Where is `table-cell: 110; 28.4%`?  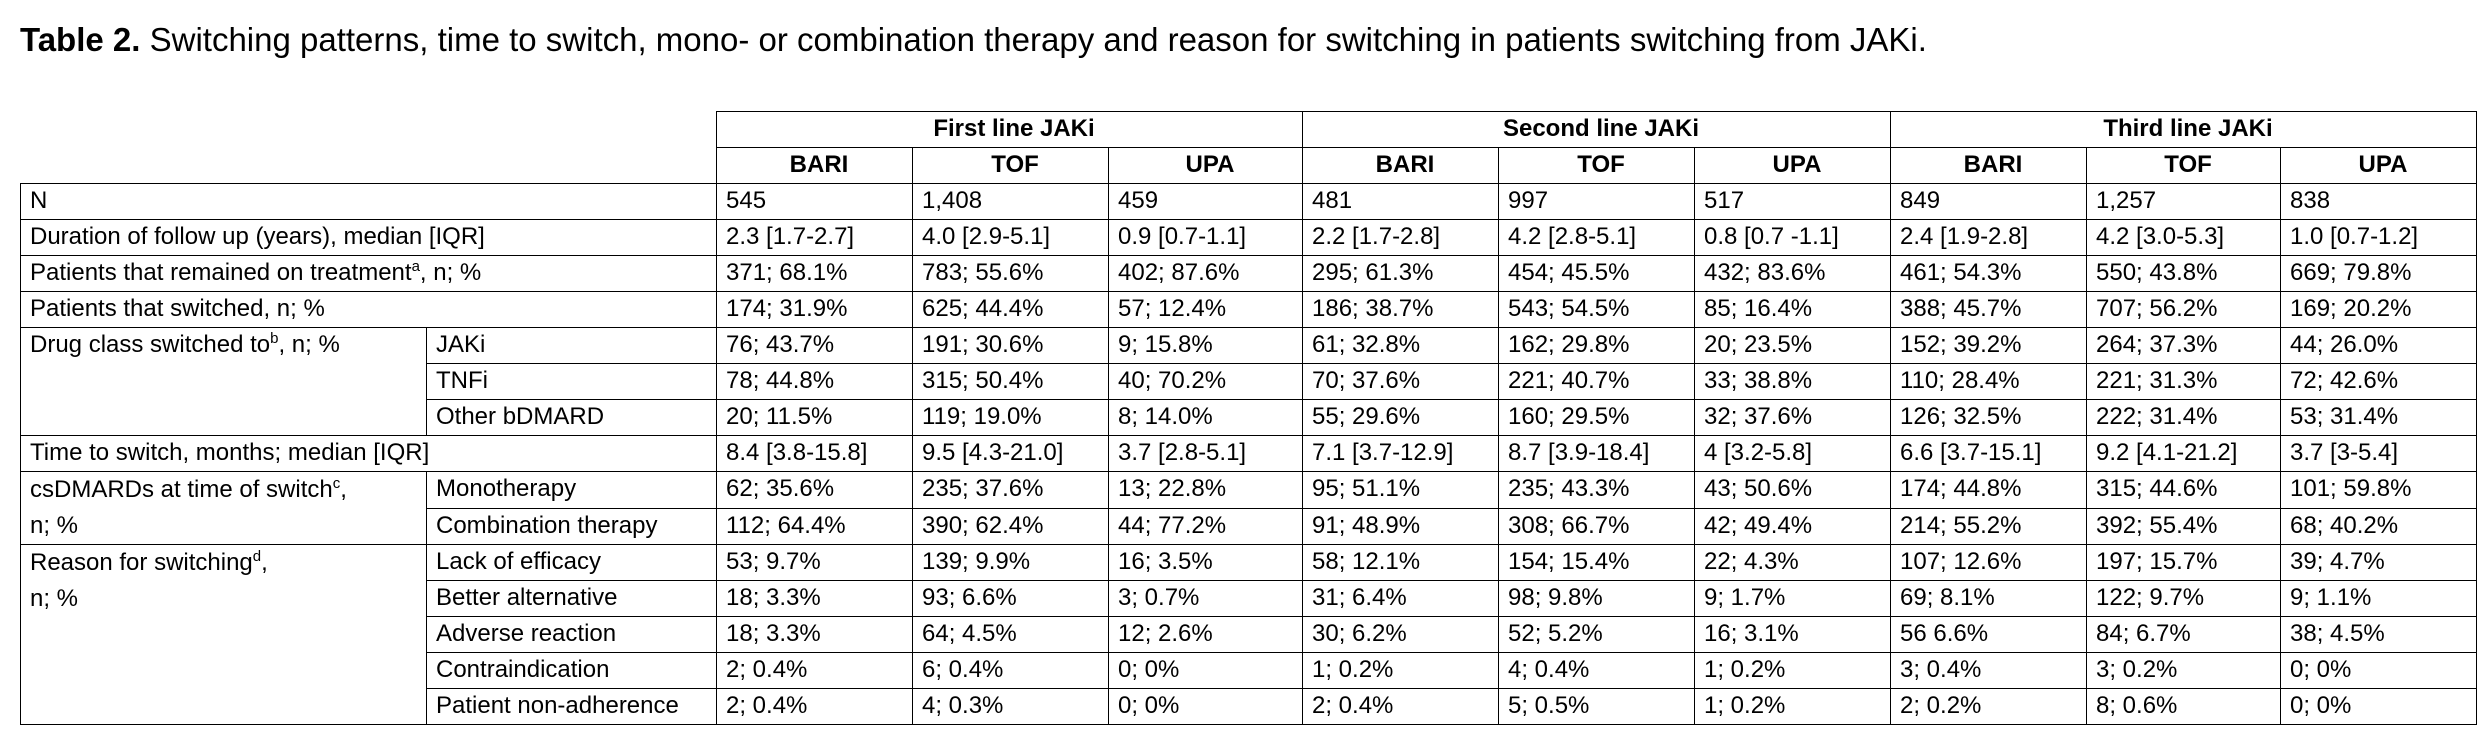 table-cell: 110; 28.4% is located at coordinates (1988, 381).